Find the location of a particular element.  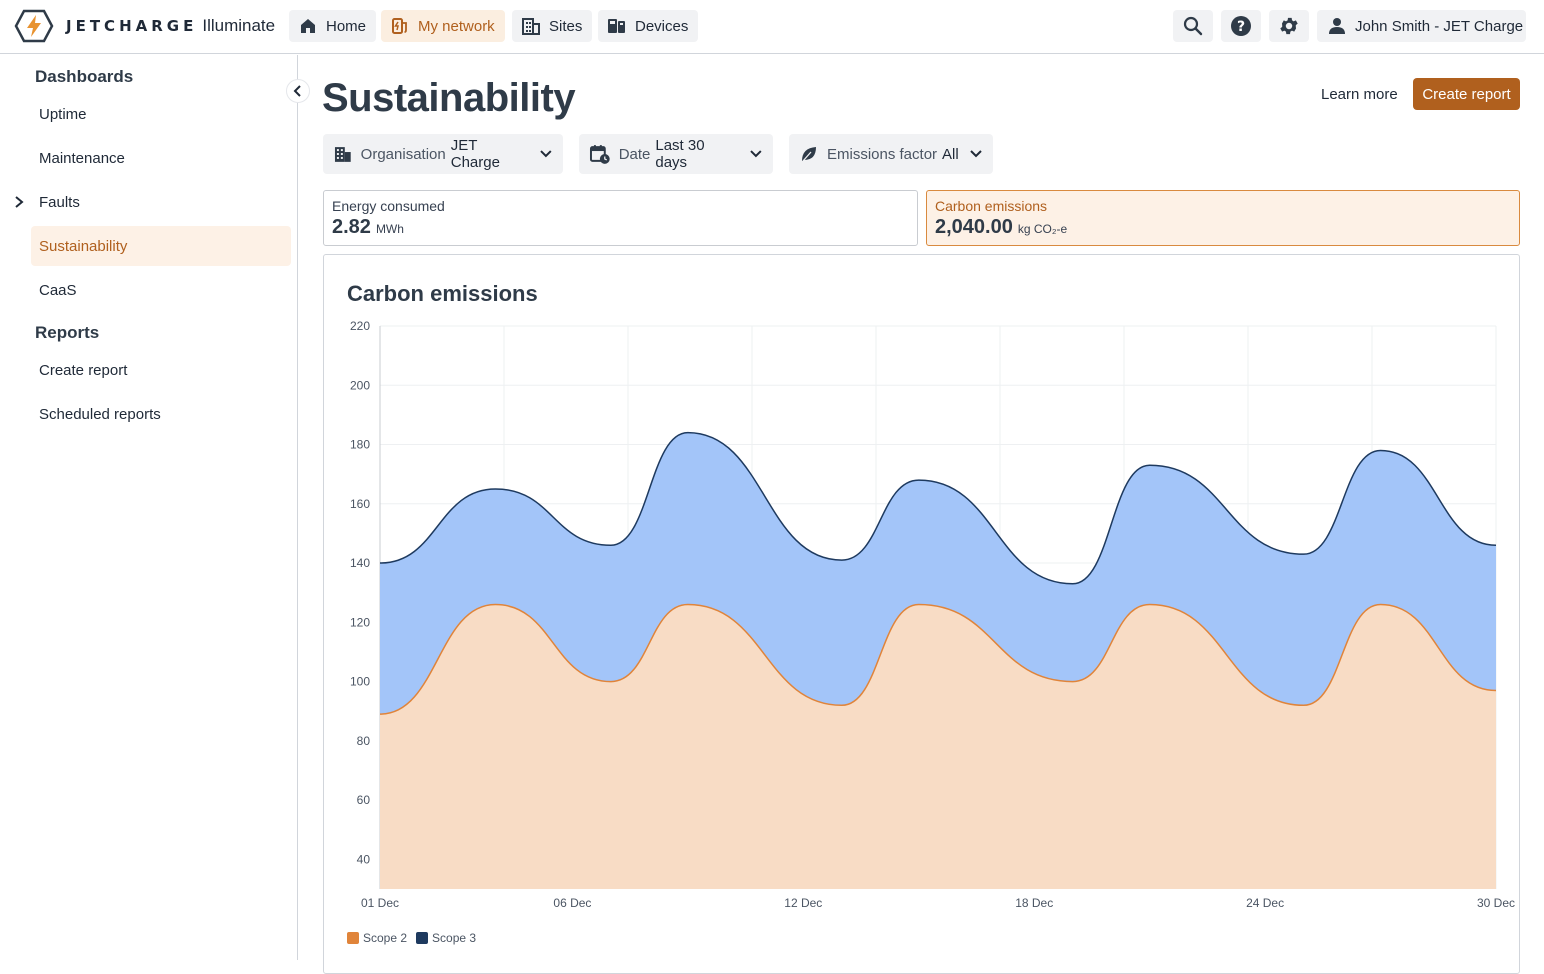

sidebar-heading-dashboards: Dashboards is located at coordinates (84, 76).